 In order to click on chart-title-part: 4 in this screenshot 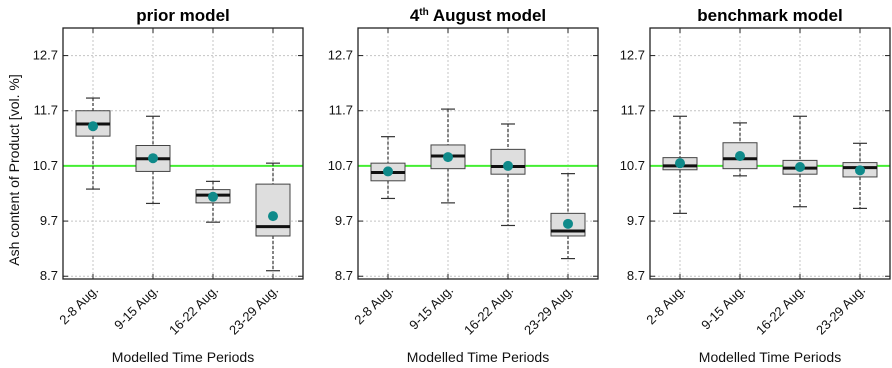, I will do `click(415, 15)`.